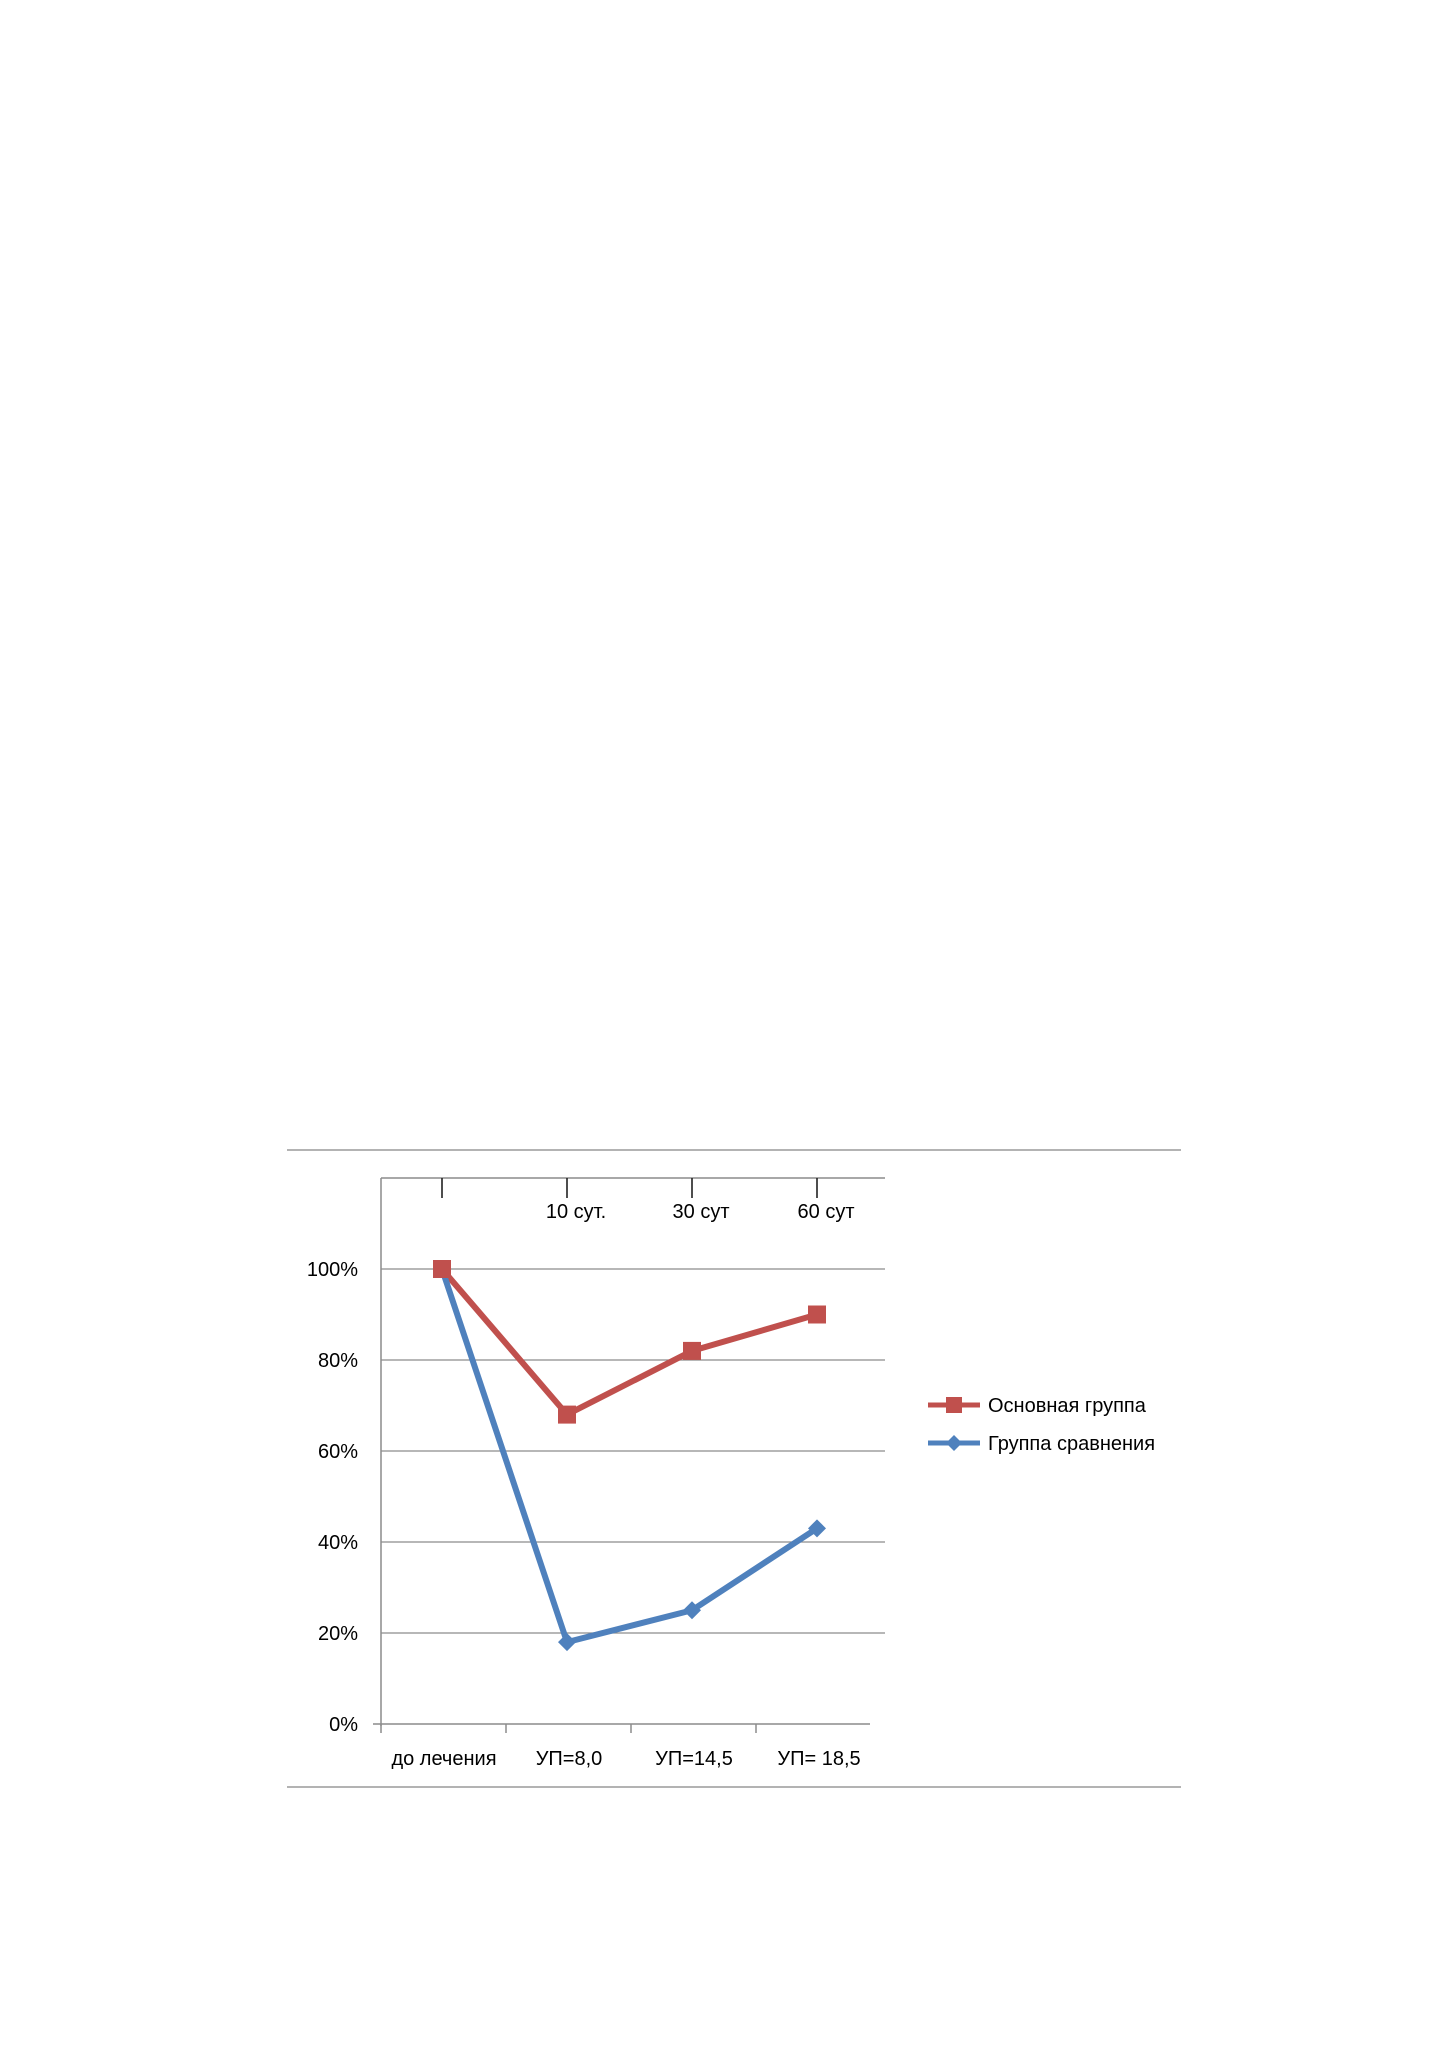 Image resolution: width=1449 pixels, height=2050 pixels. I want to click on y-tick-label: 40%, so click(338, 1543).